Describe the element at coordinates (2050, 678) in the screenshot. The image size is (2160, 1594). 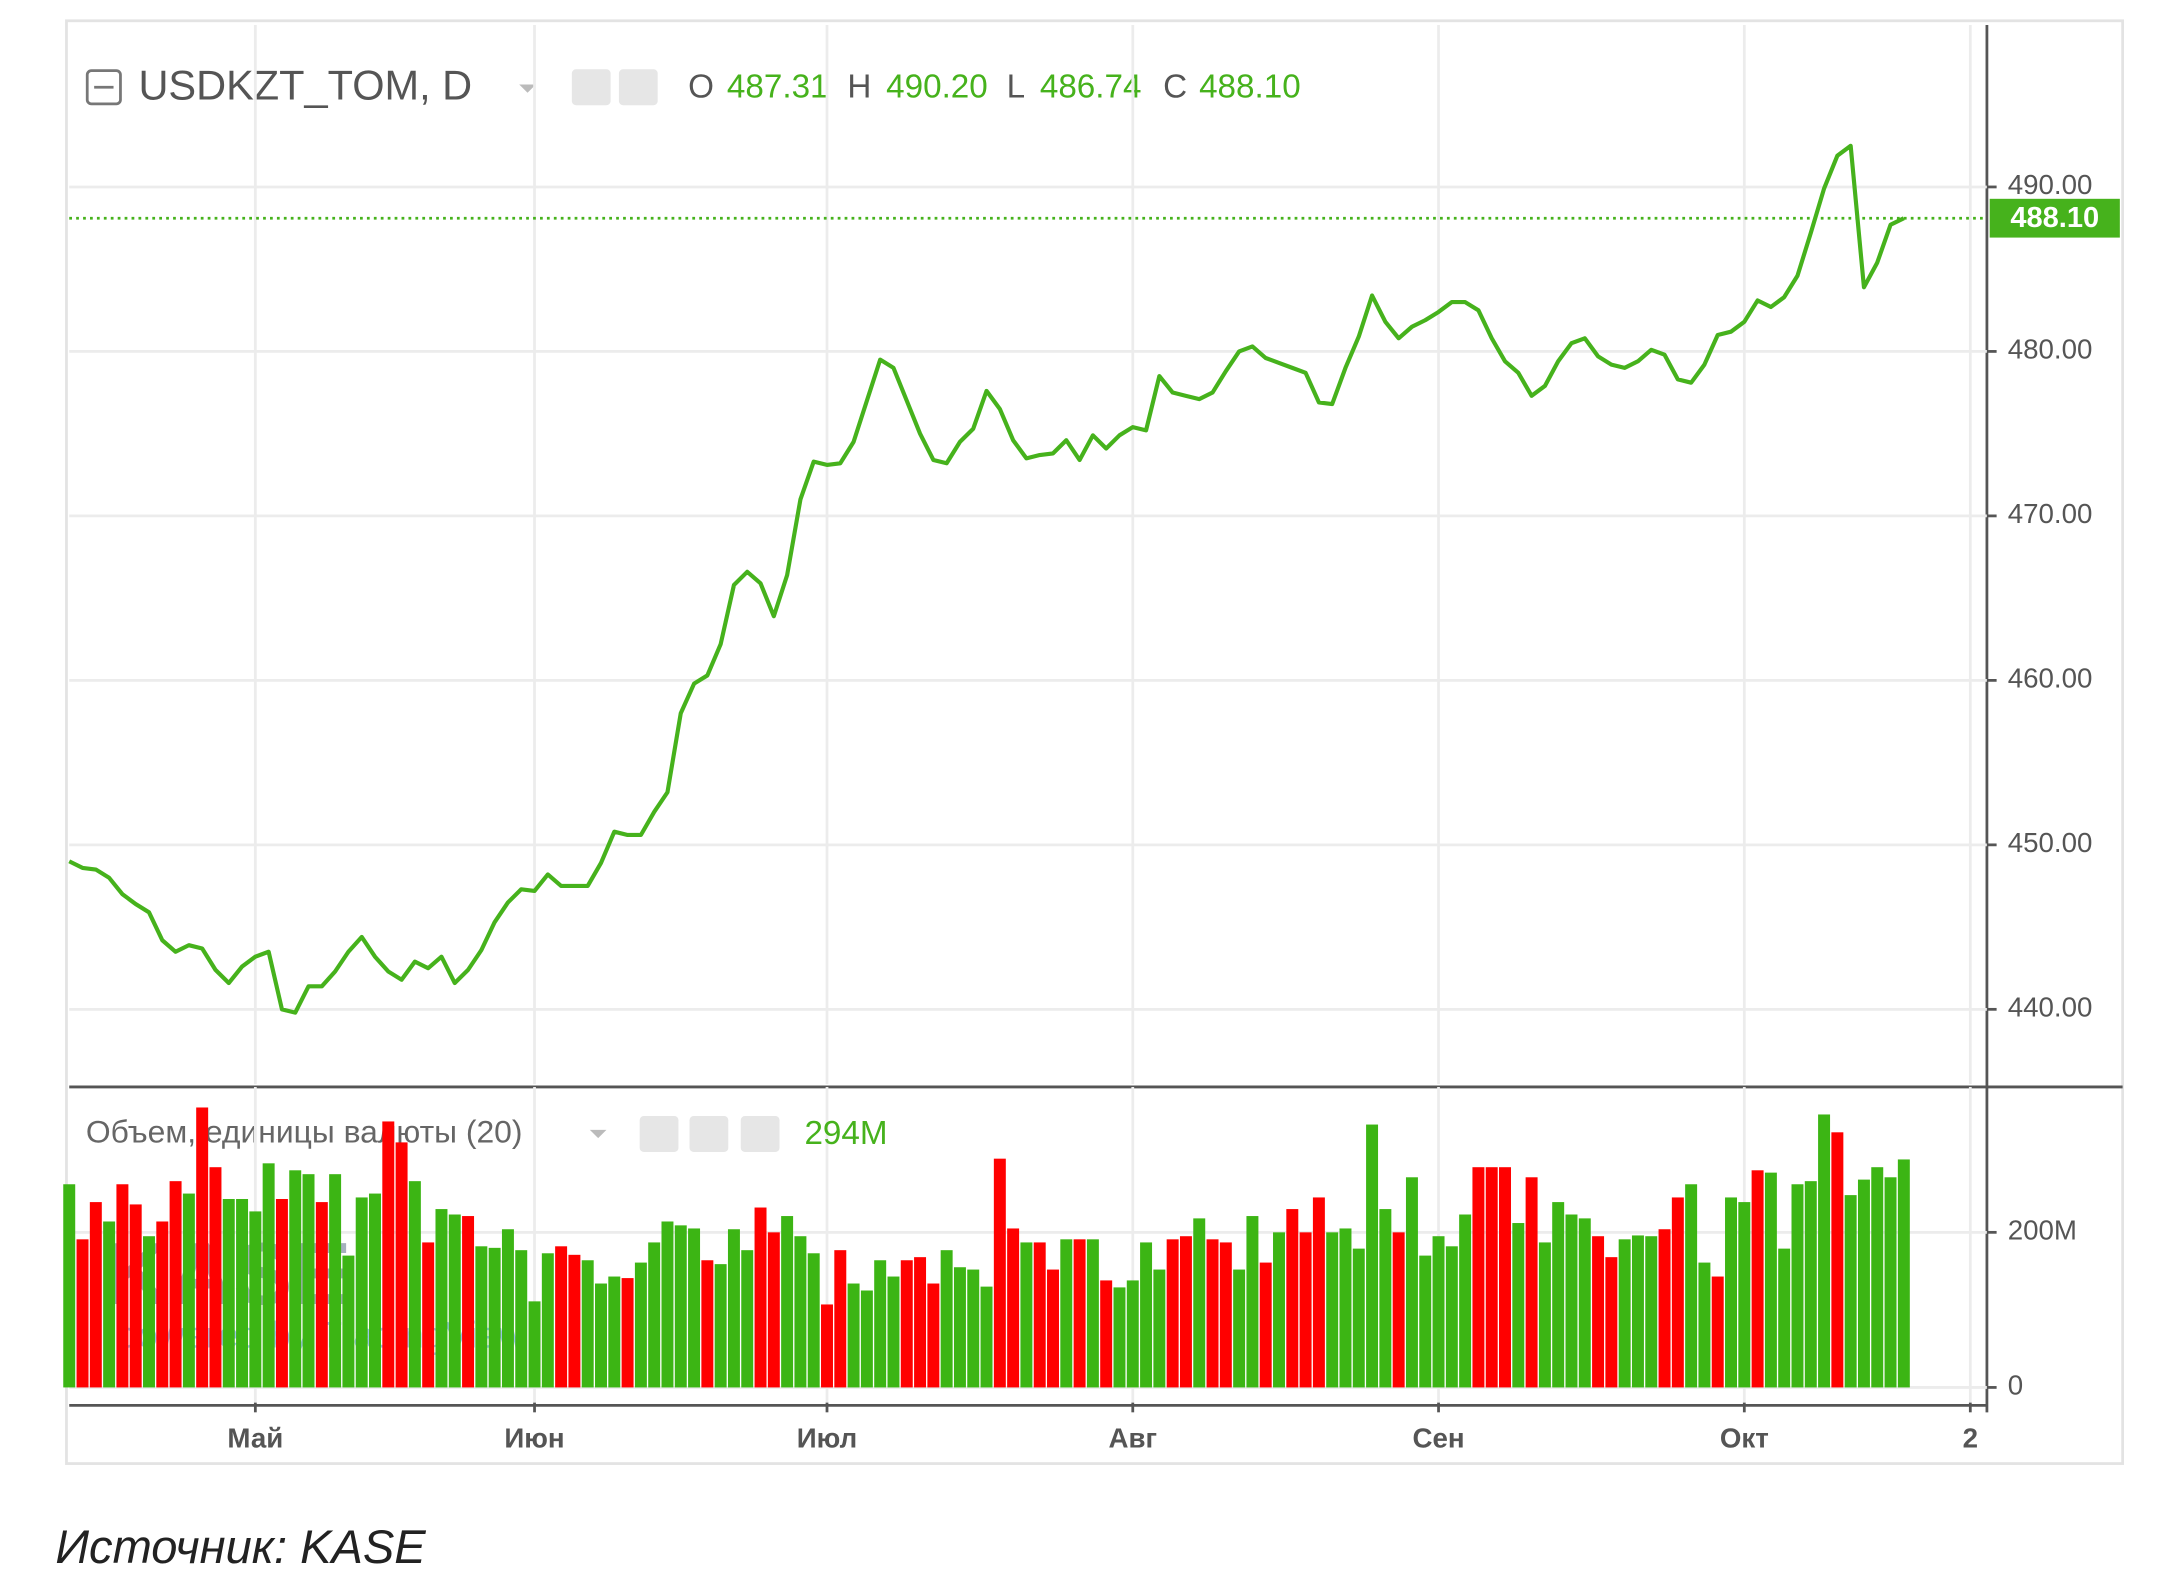
I see `y-tick-label: 460.00` at that location.